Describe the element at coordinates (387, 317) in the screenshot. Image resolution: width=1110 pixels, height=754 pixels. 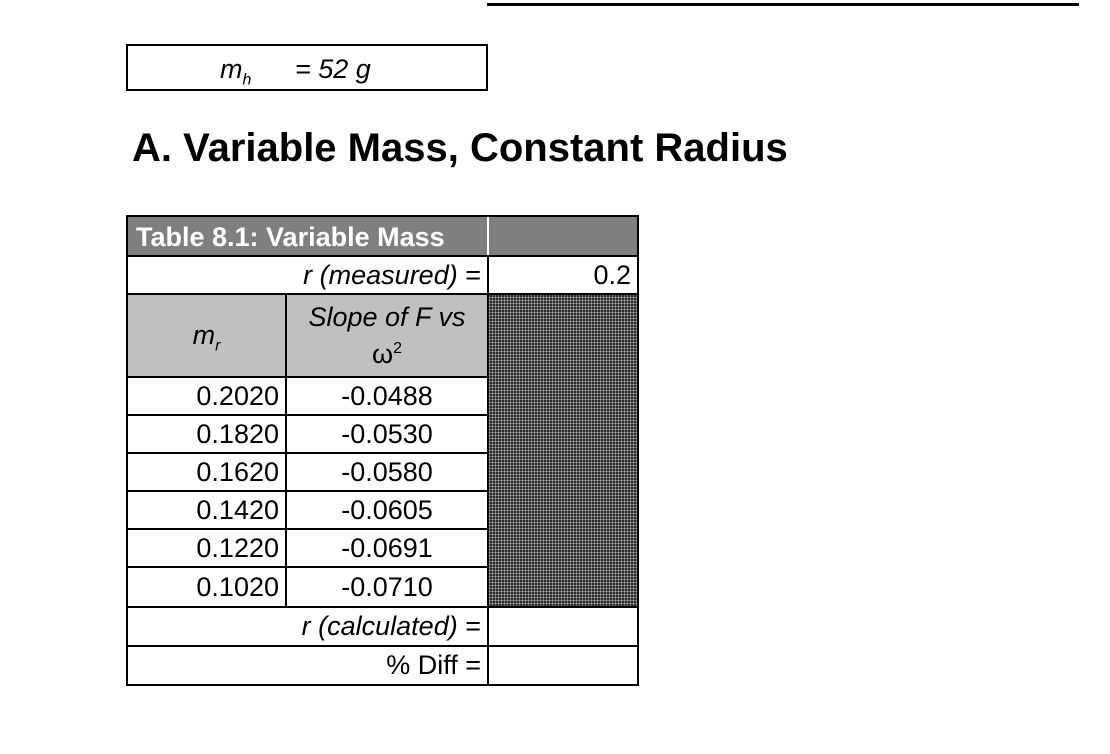
I see `slope-header-line1: Slope of F vs` at that location.